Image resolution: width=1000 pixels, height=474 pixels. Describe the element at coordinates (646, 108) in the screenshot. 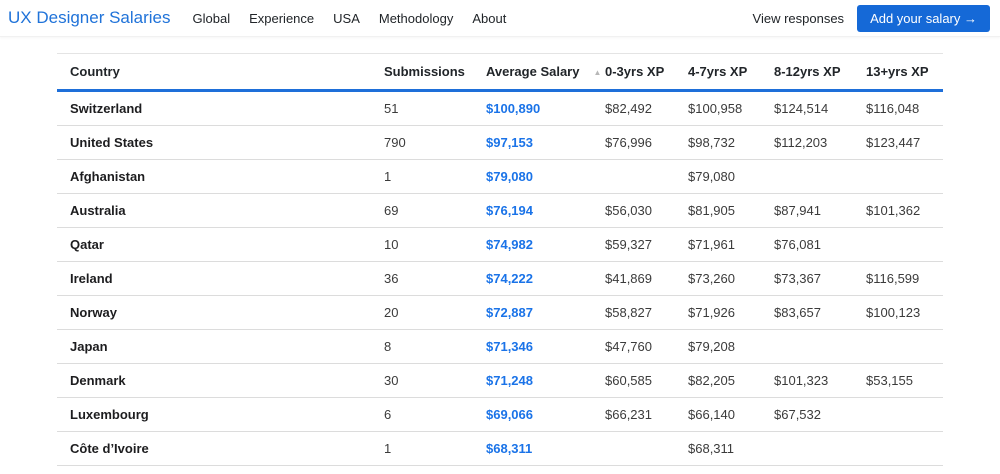

I see `xp-0-3-cell: $82,492` at that location.